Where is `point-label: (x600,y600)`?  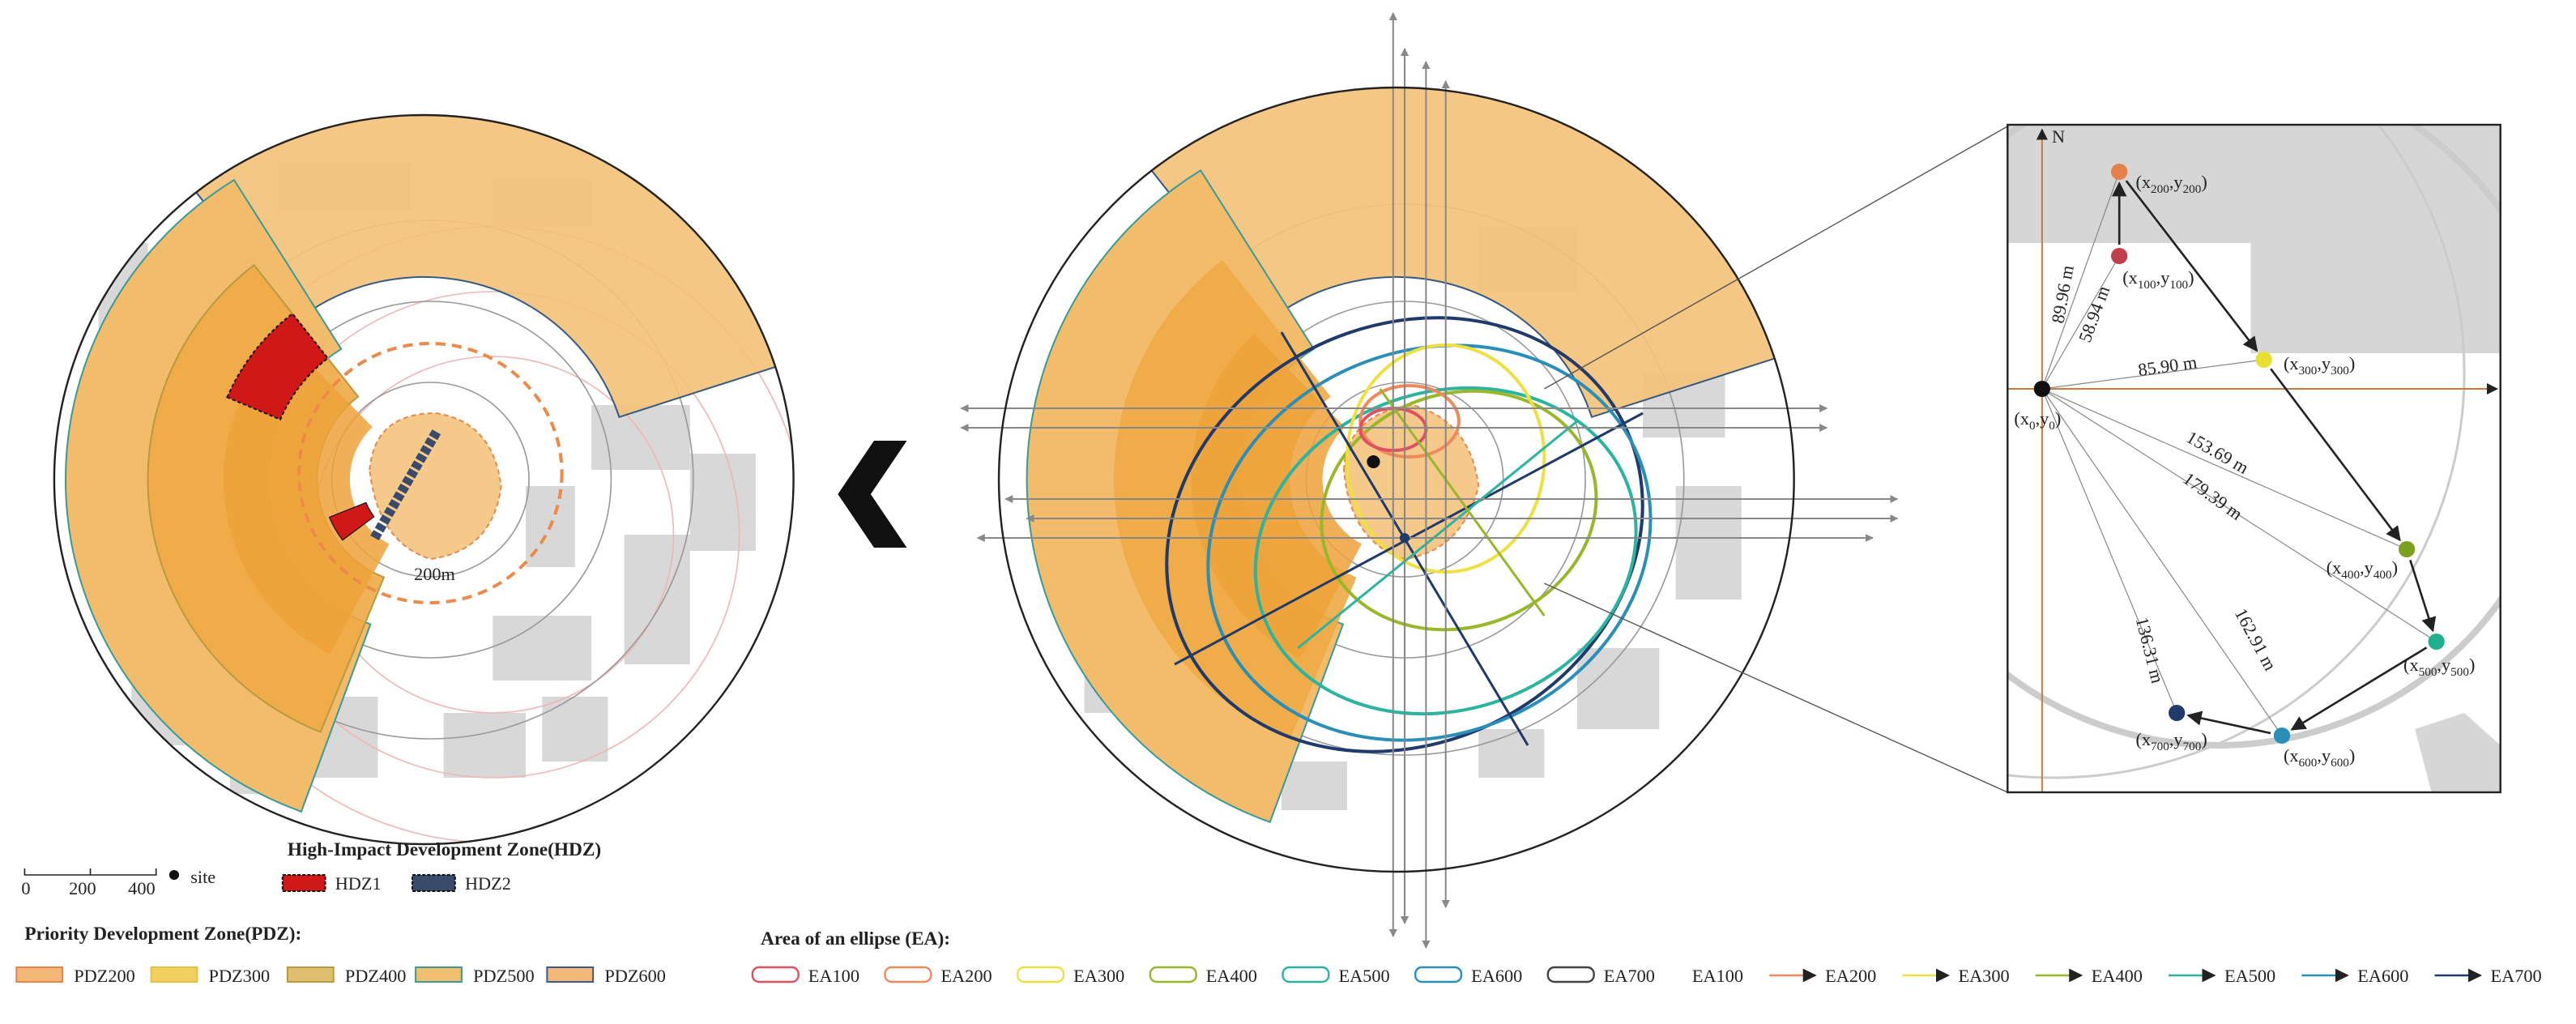
point-label: (x600,y600) is located at coordinates (2320, 757).